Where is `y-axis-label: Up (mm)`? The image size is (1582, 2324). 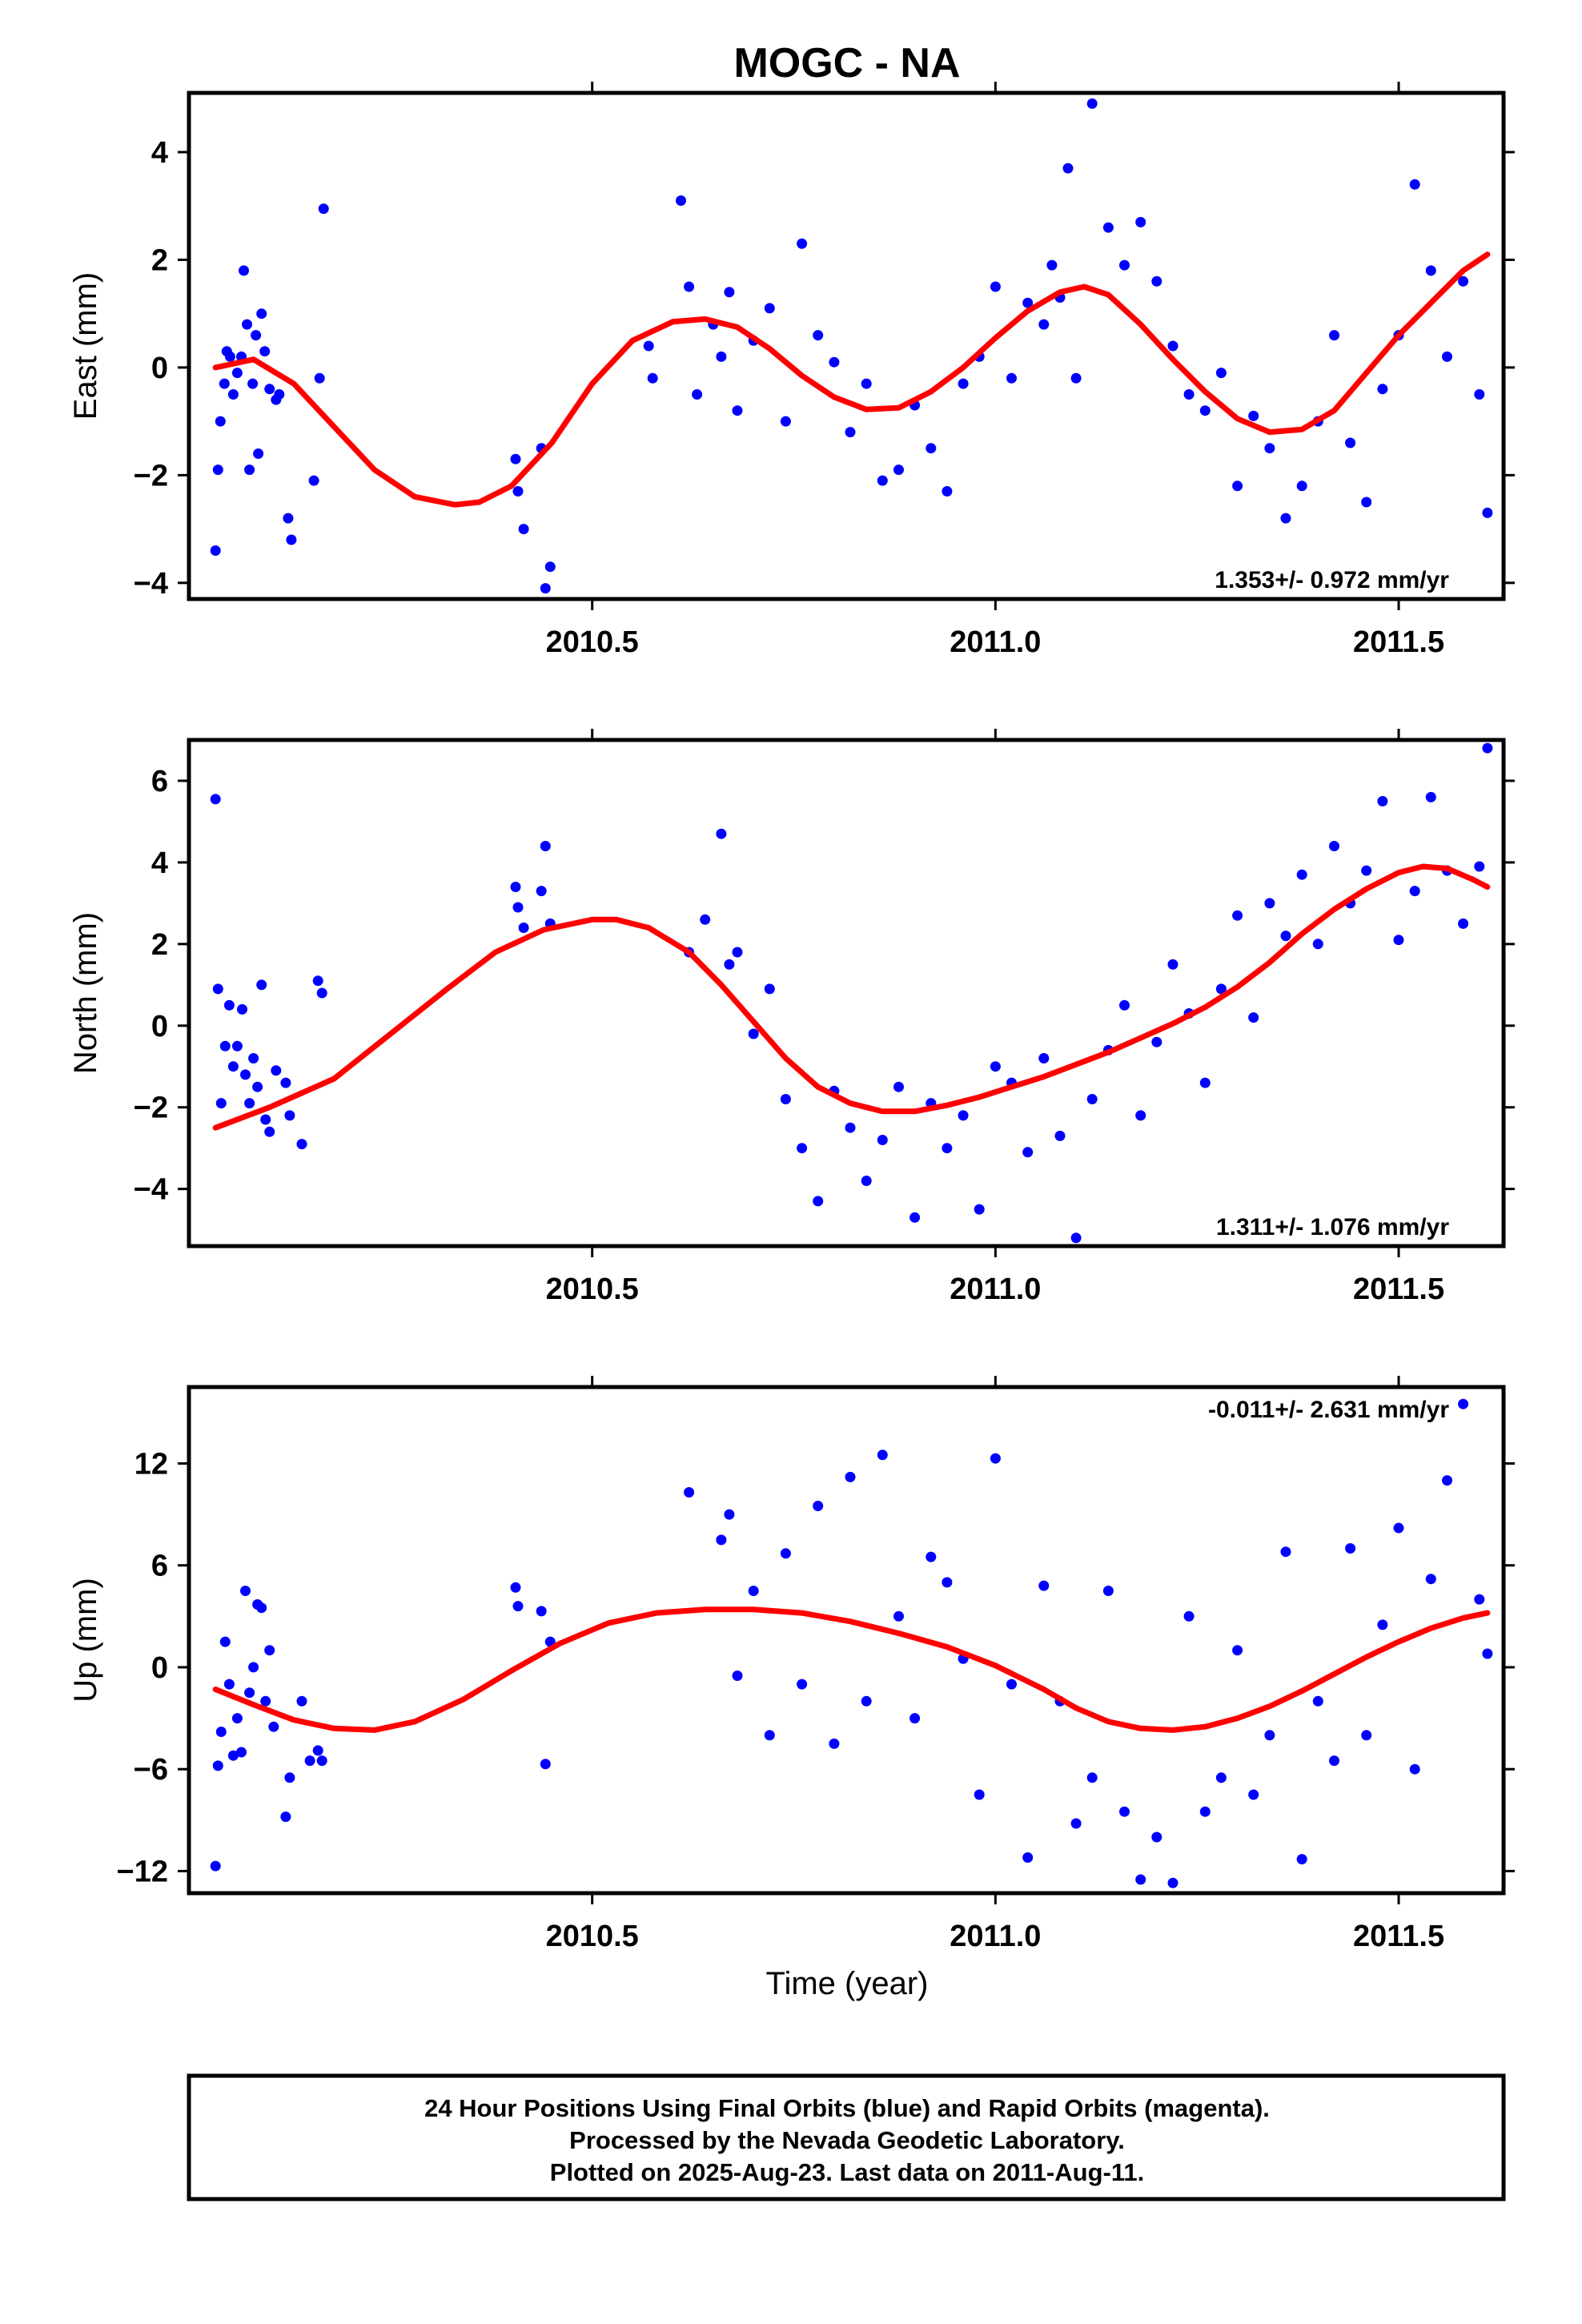 y-axis-label: Up (mm) is located at coordinates (86, 1640).